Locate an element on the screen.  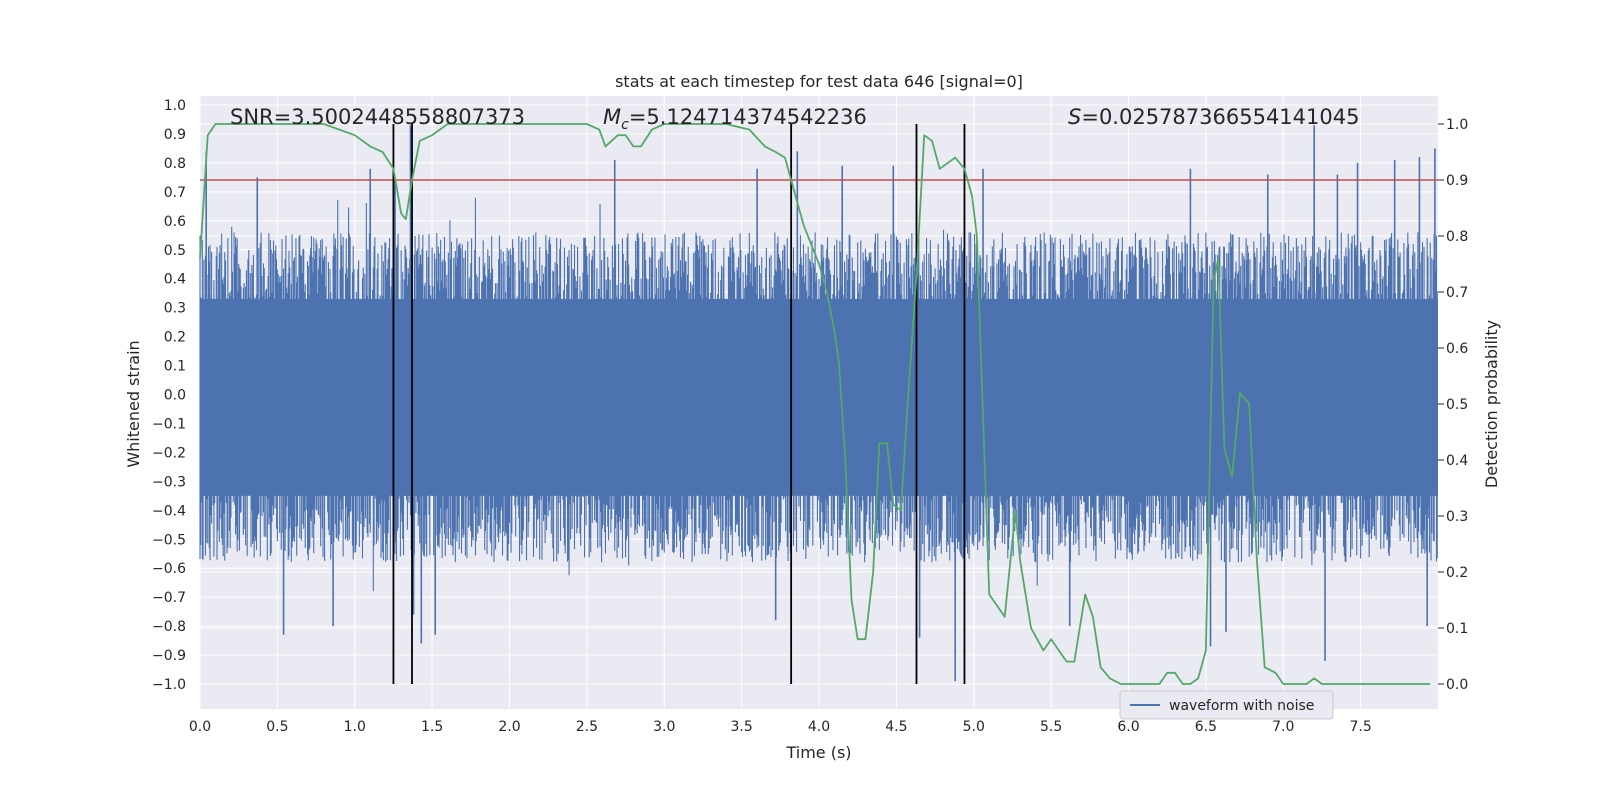
y-tick-label-left-2: 0.8 is located at coordinates (175, 164).